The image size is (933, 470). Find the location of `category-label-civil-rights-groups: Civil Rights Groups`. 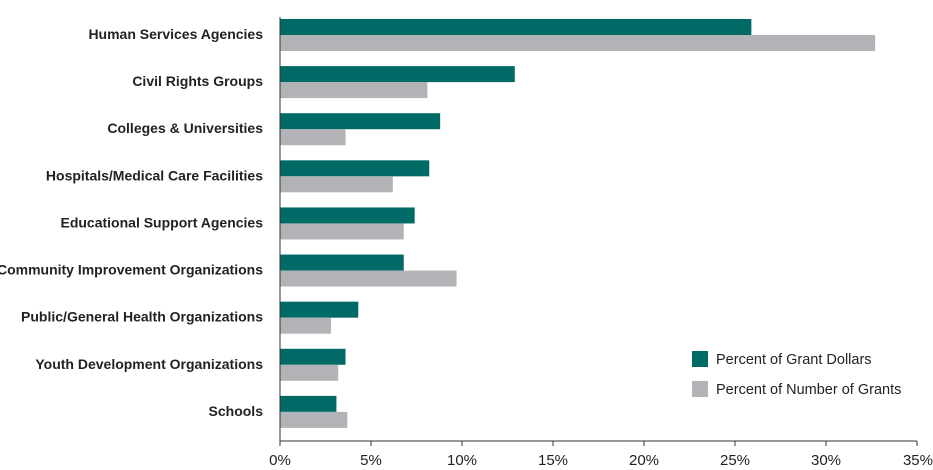

category-label-civil-rights-groups: Civil Rights Groups is located at coordinates (197, 81).